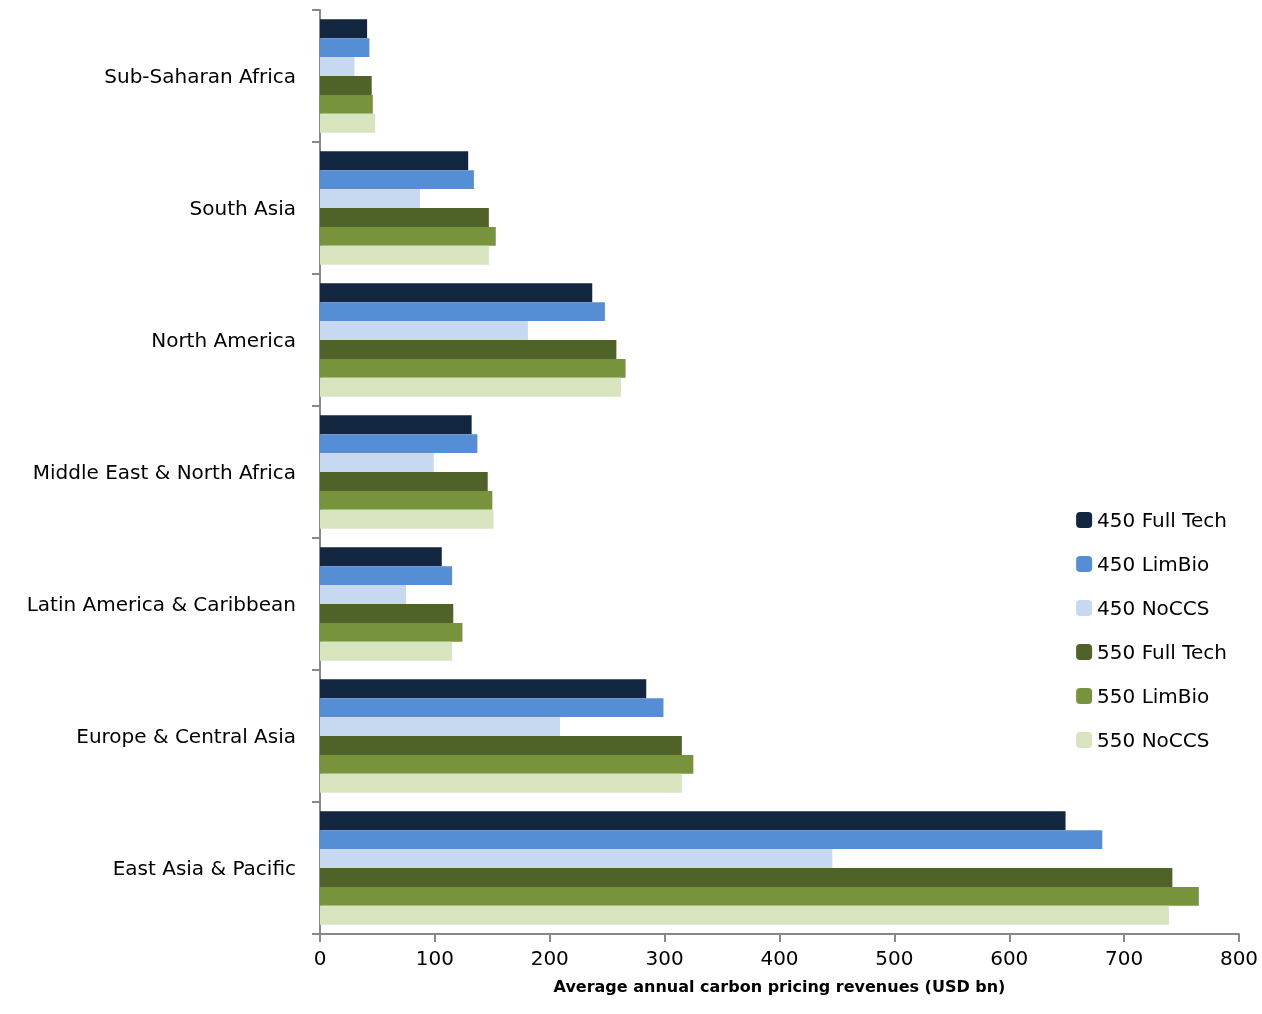  Describe the element at coordinates (164, 472) in the screenshot. I see `y-tick-label: Middle East & North Africa` at that location.